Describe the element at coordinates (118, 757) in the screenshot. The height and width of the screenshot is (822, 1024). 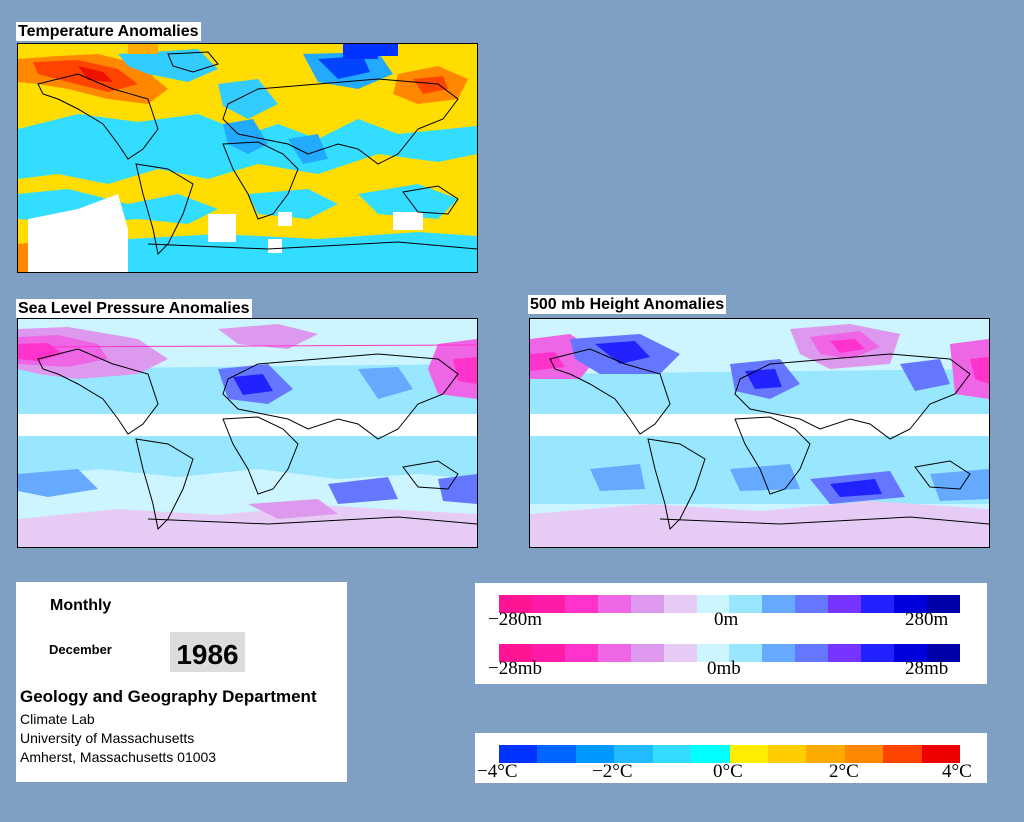
I see `address: Amherst, Massachusetts 01003` at that location.